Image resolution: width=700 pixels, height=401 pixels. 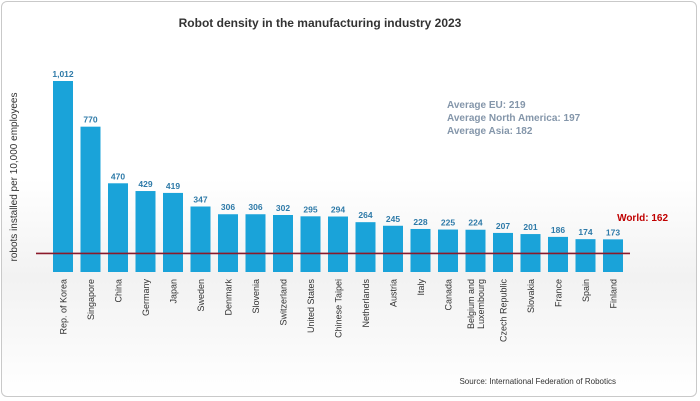 I want to click on x-tick-label: Switzerland, so click(x=284, y=302).